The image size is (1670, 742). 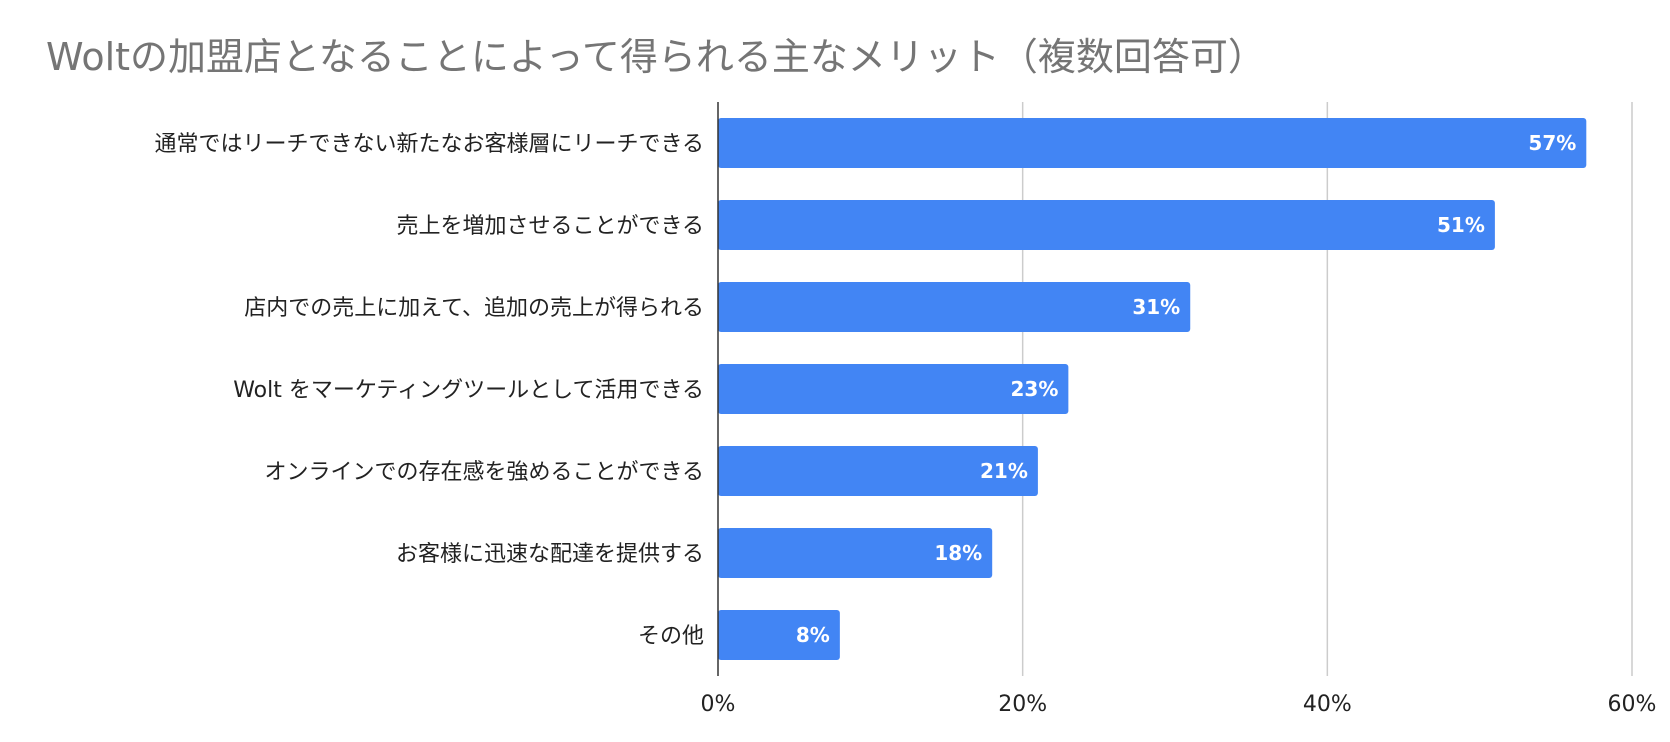 What do you see at coordinates (656, 57) in the screenshot?
I see `chart-title: Woltの加盟店となることによって得られる主なメリット（複数回答可）` at bounding box center [656, 57].